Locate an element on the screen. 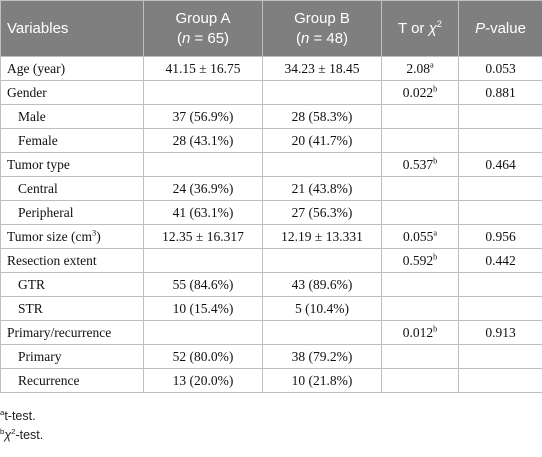 Image resolution: width=542 pixels, height=457 pixels. text-run: 52 (80.0%) is located at coordinates (203, 356).